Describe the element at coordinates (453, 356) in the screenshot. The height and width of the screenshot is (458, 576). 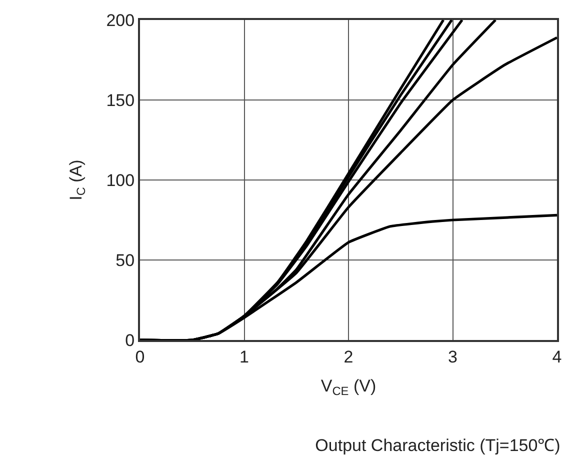
I see `x-tick-label: 3` at that location.